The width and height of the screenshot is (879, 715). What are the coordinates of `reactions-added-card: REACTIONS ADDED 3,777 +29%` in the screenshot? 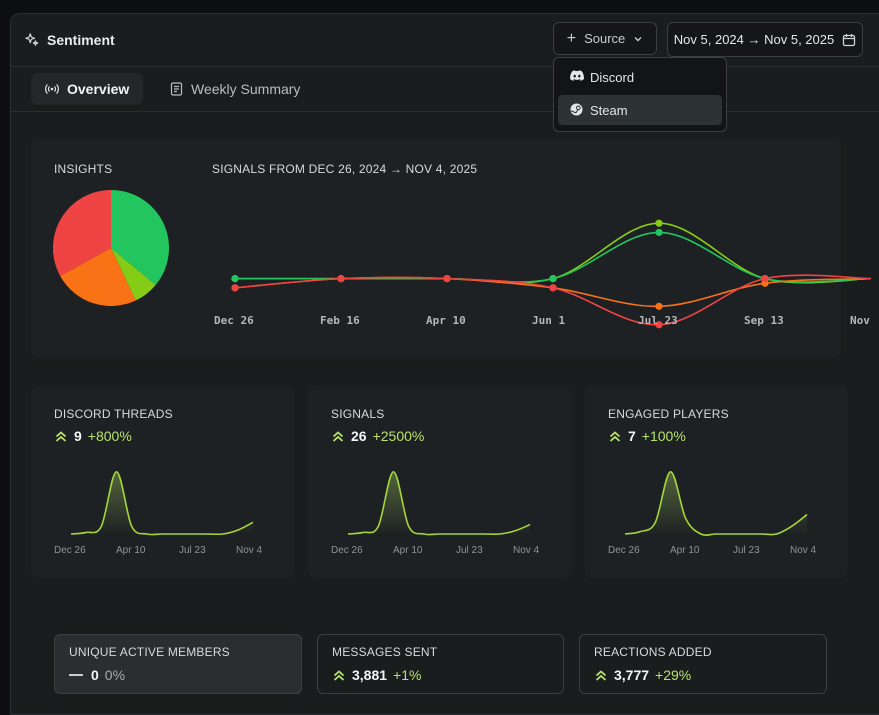 It's located at (703, 664).